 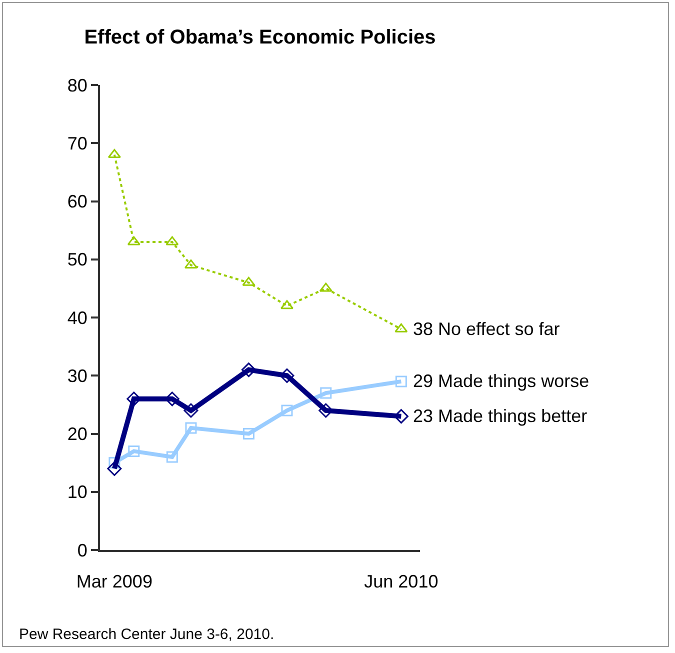 I want to click on y-tick-label: 60, so click(x=77, y=202).